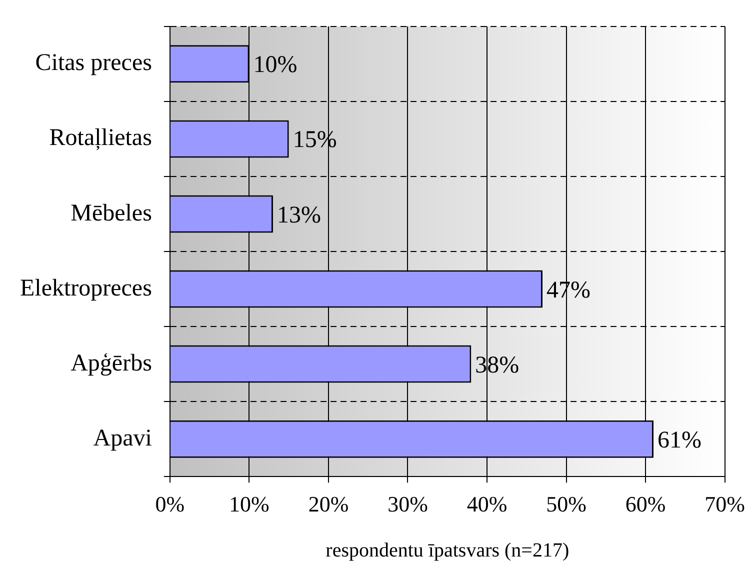 This screenshot has height=575, width=755. I want to click on y-tick-label: Citas preces, so click(93, 63).